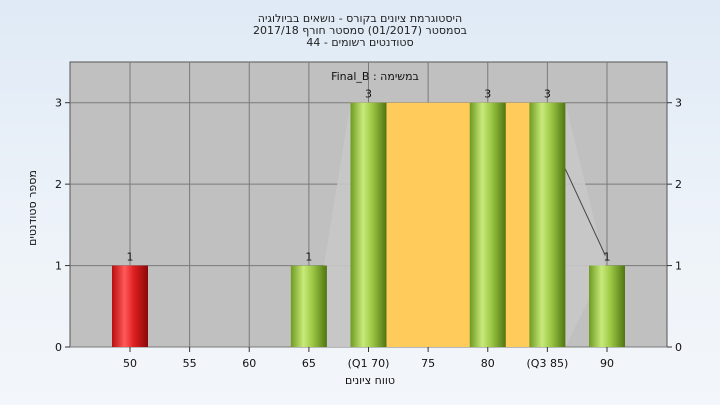 This screenshot has height=405, width=720. Describe the element at coordinates (428, 363) in the screenshot. I see `x-tick-label: 75` at that location.